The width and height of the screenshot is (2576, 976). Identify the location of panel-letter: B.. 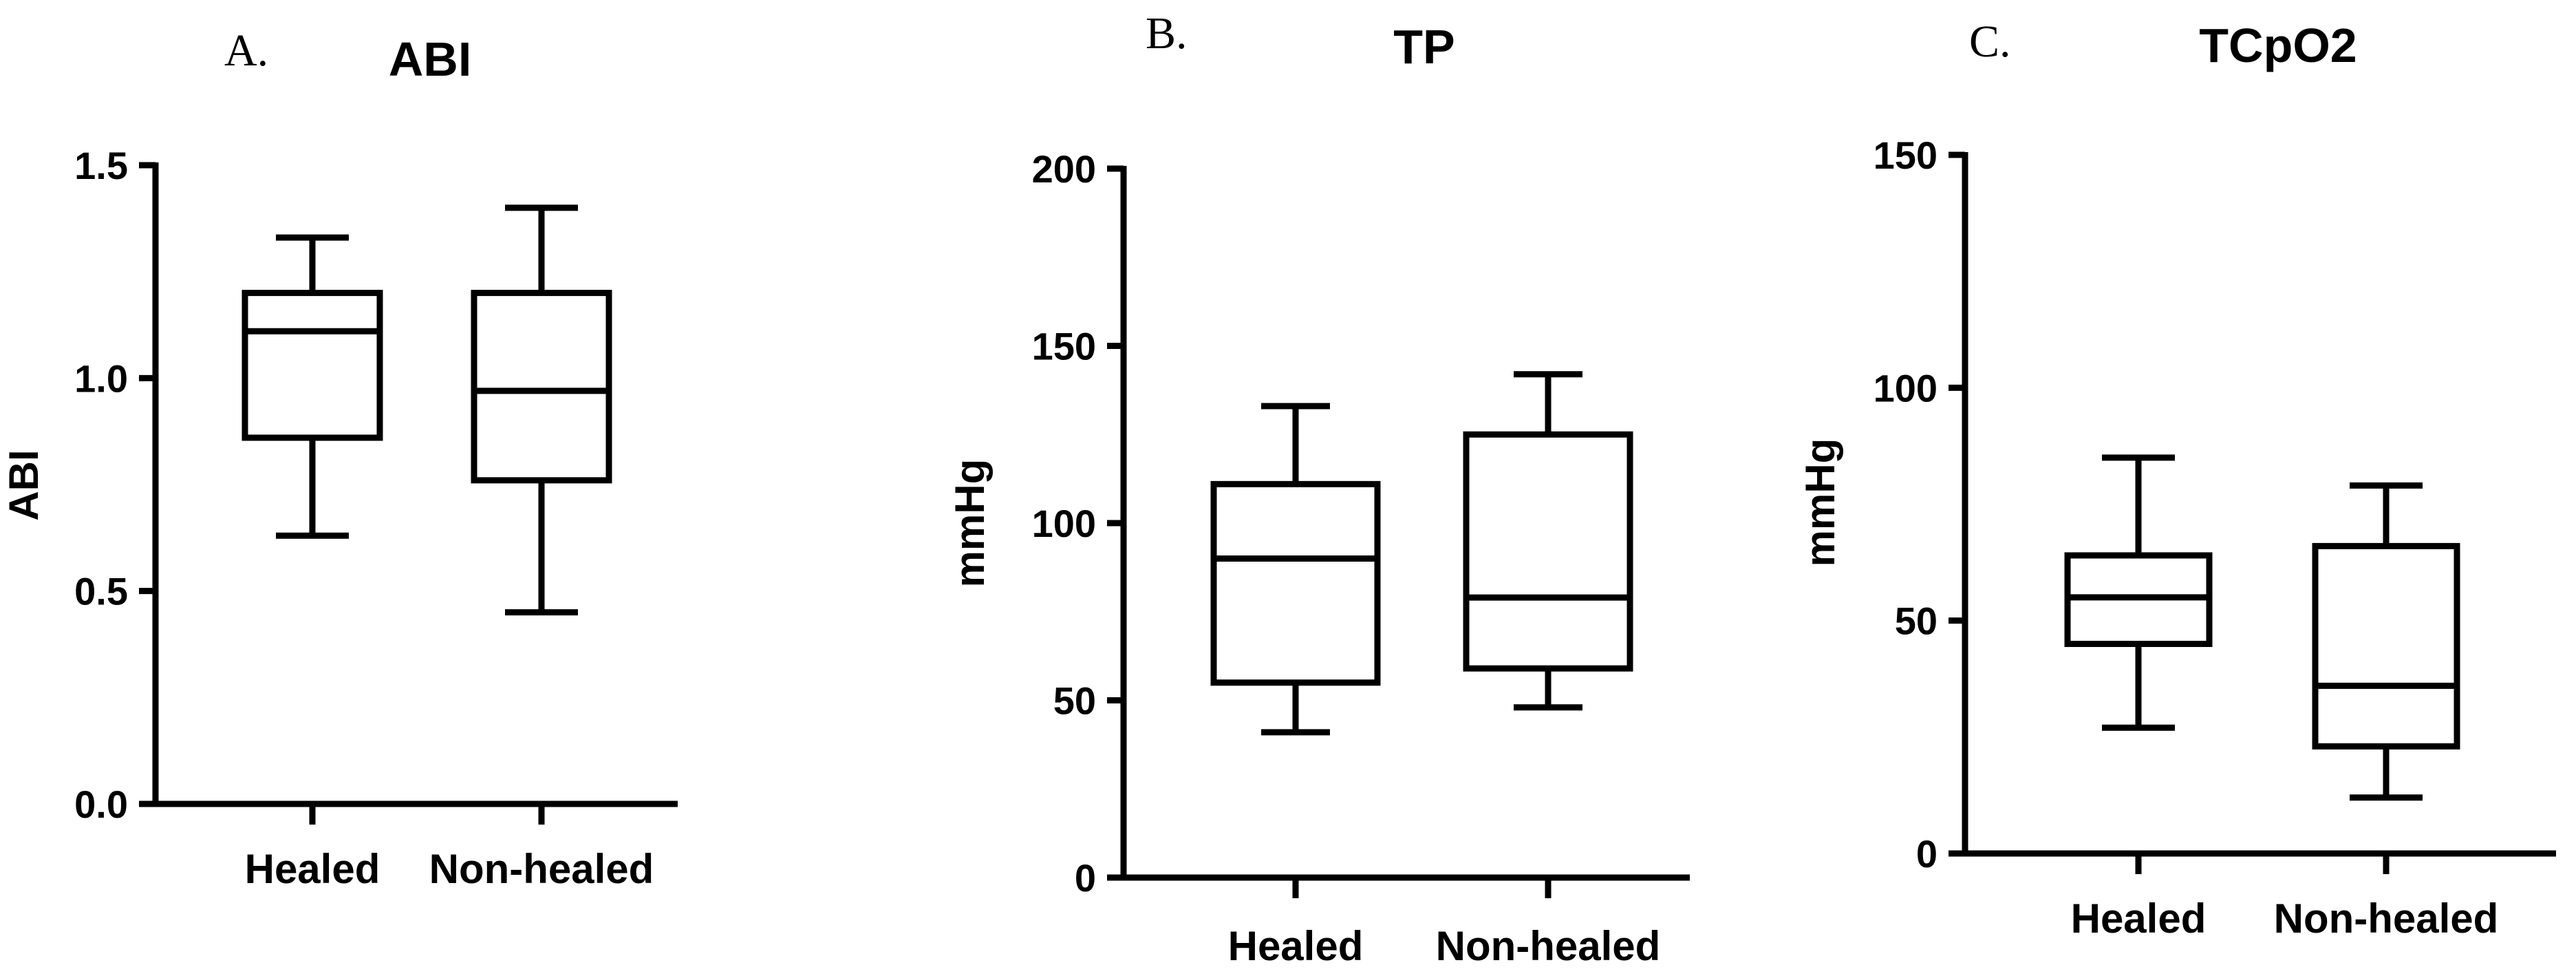
(1167, 33).